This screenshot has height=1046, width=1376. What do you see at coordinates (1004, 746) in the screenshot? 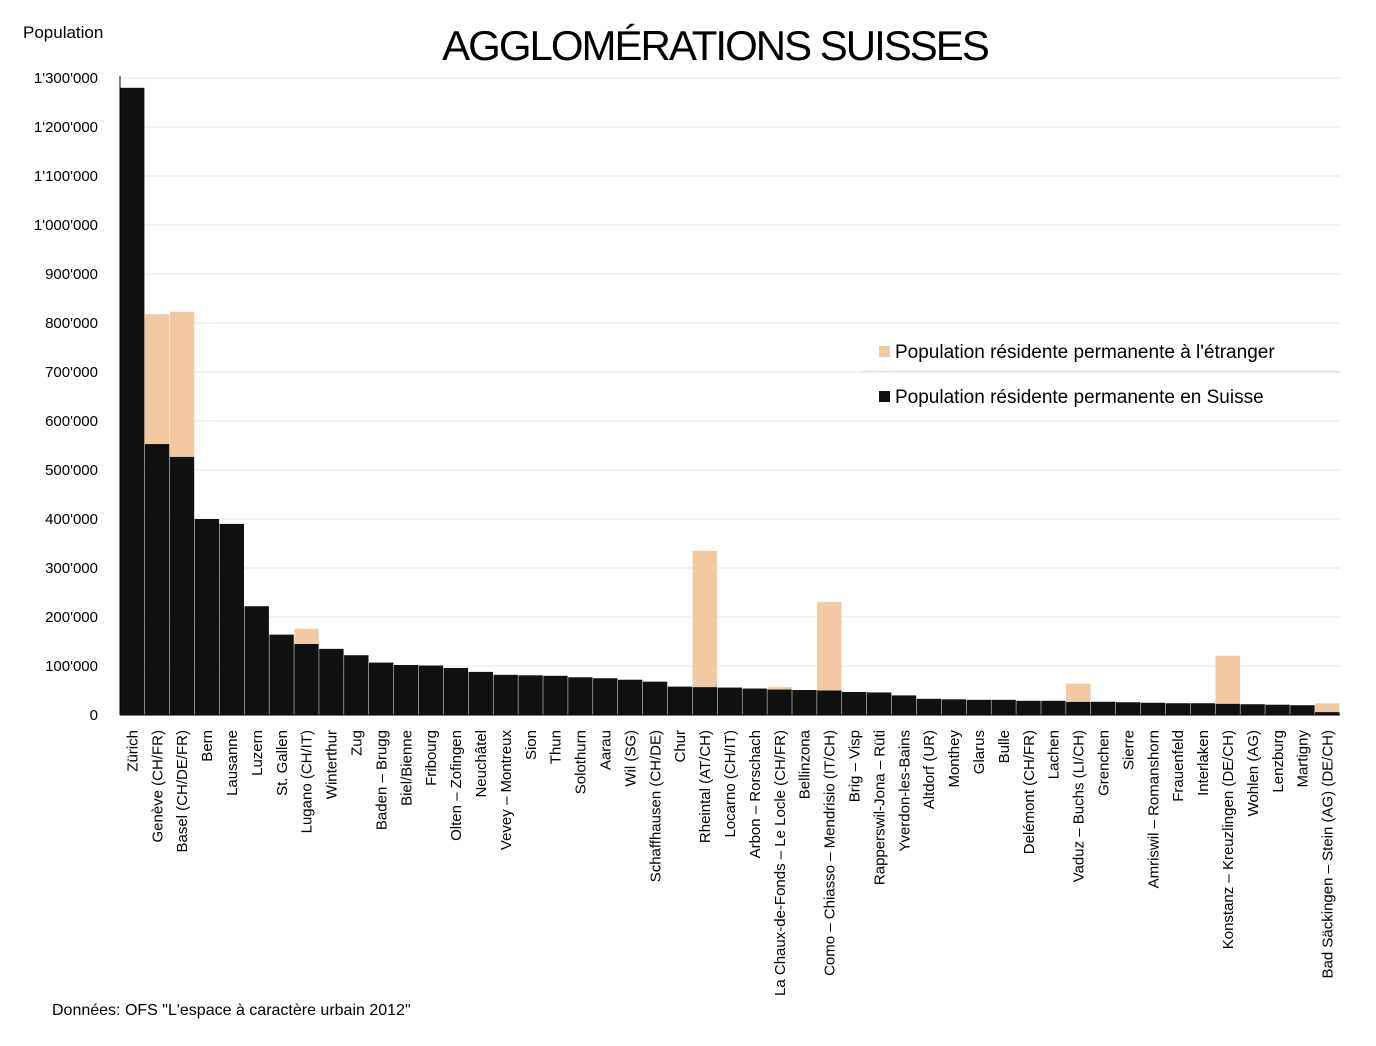
I see `x-tick-label: Bulle` at bounding box center [1004, 746].